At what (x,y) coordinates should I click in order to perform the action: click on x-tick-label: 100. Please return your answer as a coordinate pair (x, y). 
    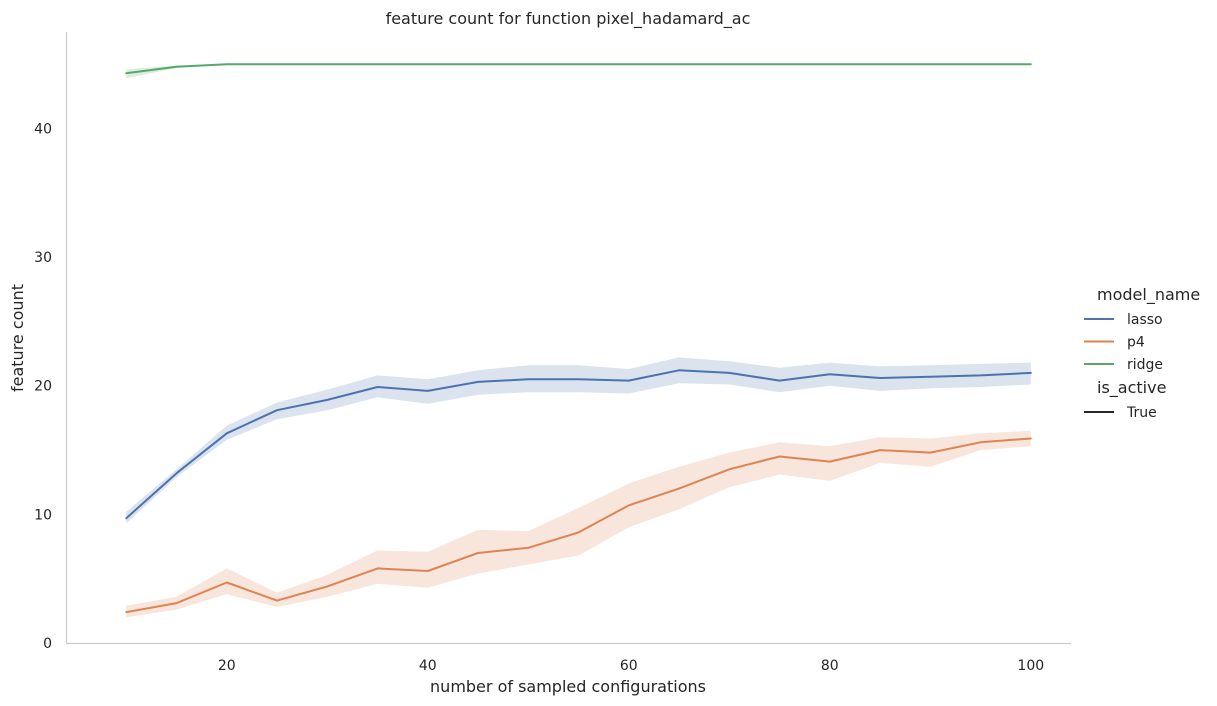
    Looking at the image, I should click on (1030, 666).